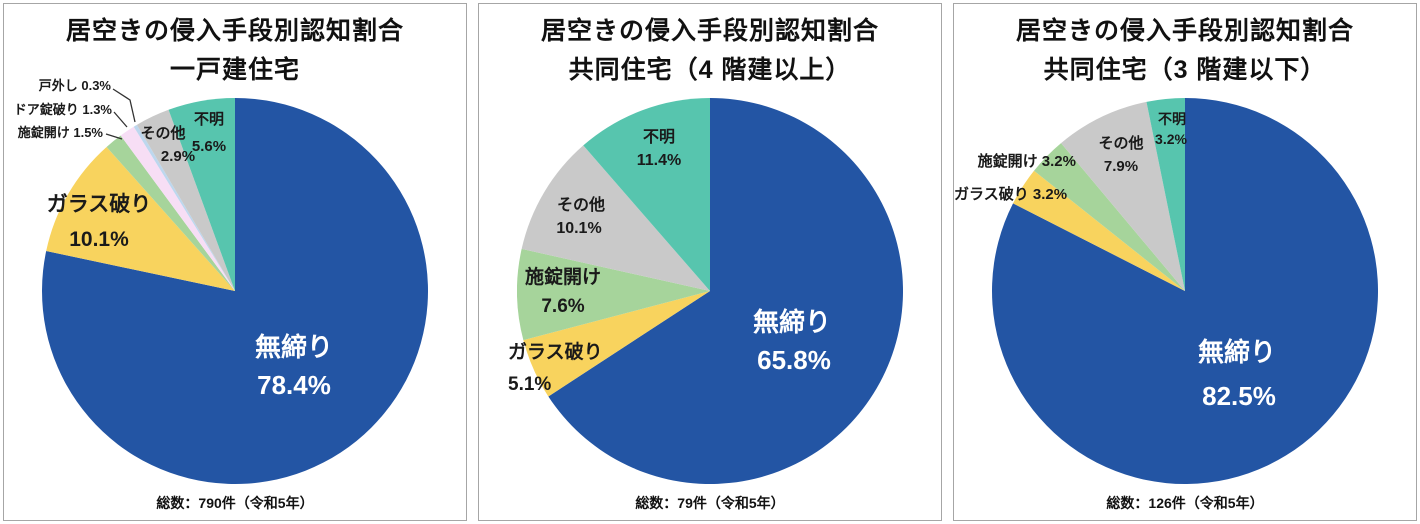 The height and width of the screenshot is (524, 1420). I want to click on slice-pct-sonota: 2.9%, so click(178, 156).